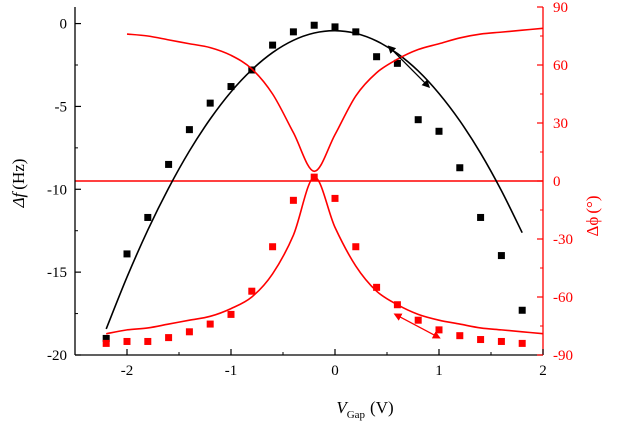 This screenshot has width=620, height=423. What do you see at coordinates (560, 124) in the screenshot?
I see `right-tick-label-2: 30` at bounding box center [560, 124].